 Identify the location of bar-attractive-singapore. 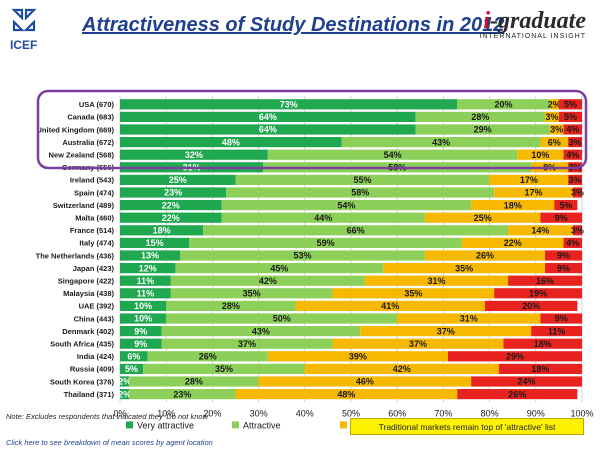
(267, 280).